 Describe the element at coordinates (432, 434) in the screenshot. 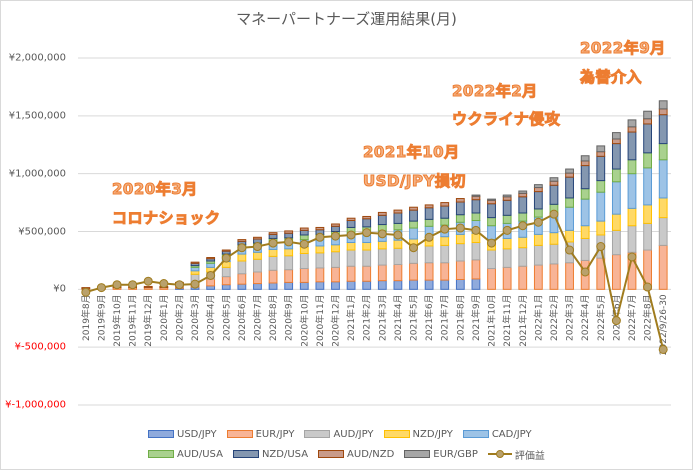

I see `legend-label: NZD/JPY` at that location.